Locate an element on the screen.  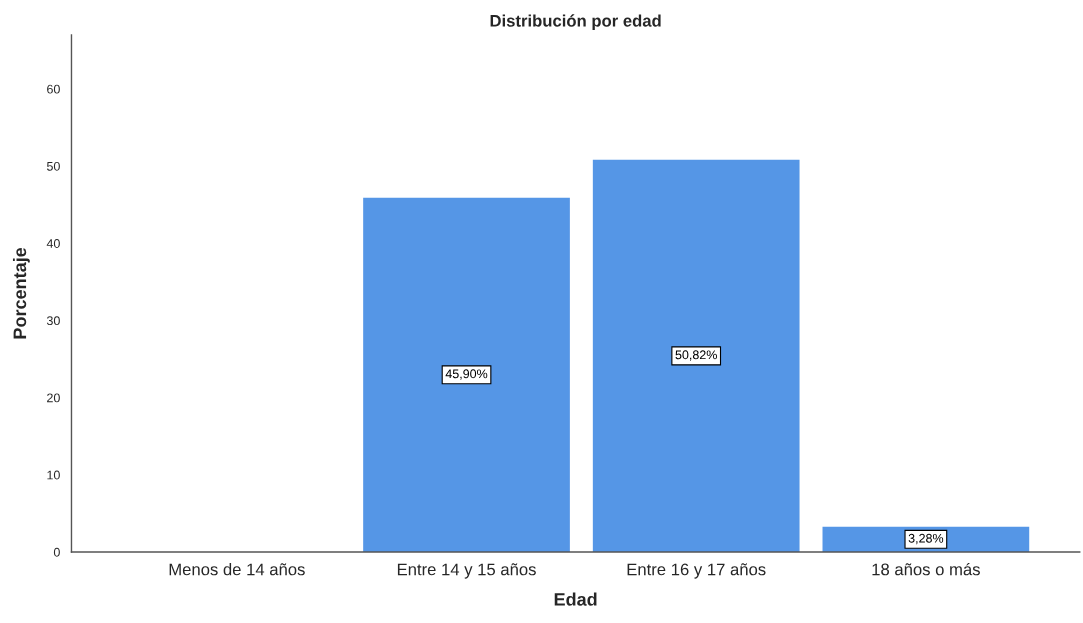
data-label: 45,90% is located at coordinates (466, 374).